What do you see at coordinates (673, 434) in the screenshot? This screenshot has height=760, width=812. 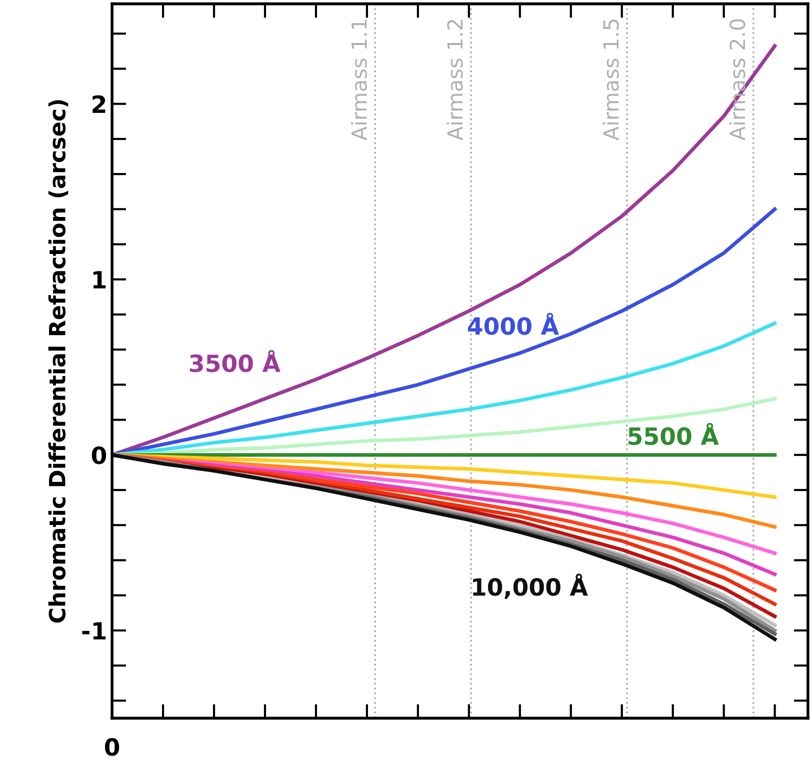 I see `series-label: 5500 Å` at bounding box center [673, 434].